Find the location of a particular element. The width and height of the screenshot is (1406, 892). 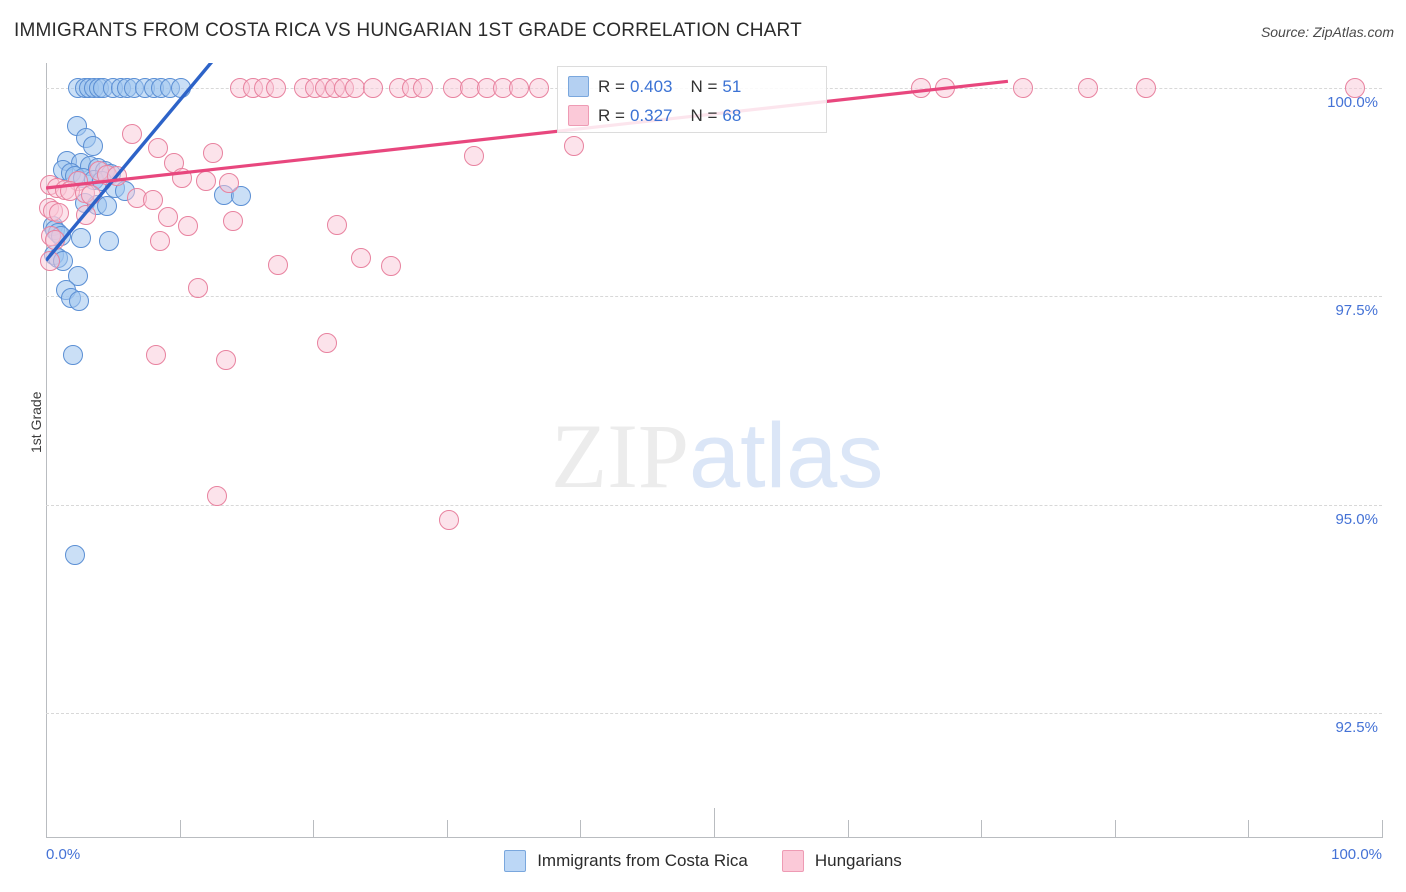

y-tick-label: 92.5% is located at coordinates (1356, 727).